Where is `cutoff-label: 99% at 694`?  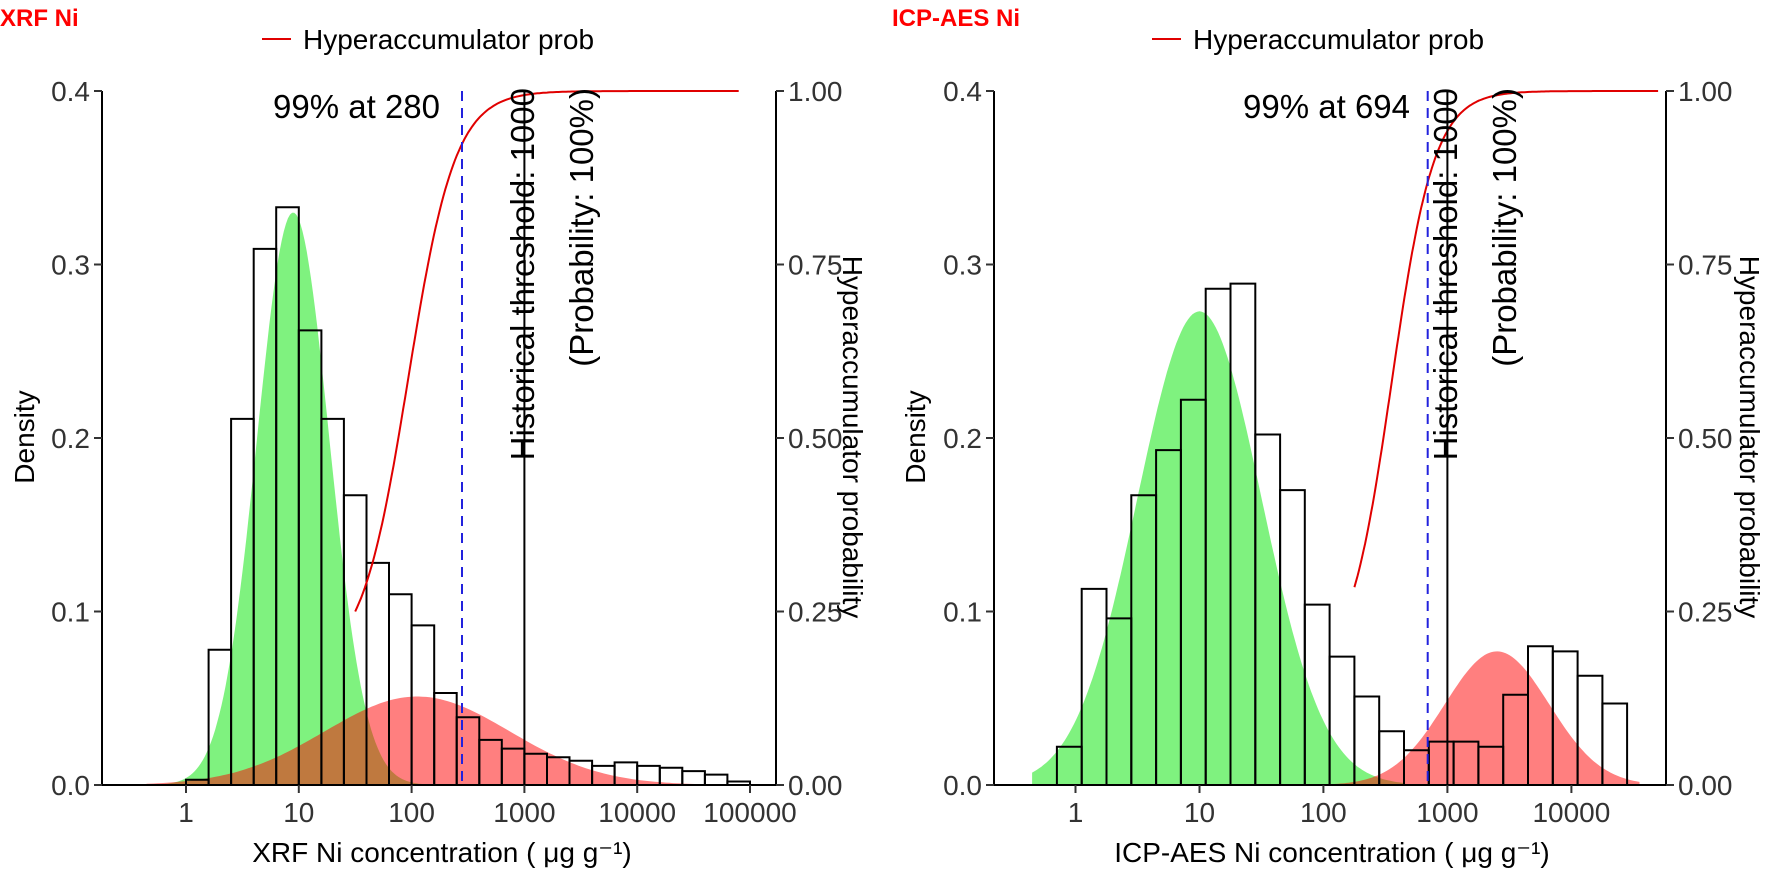
cutoff-label: 99% at 694 is located at coordinates (1326, 106).